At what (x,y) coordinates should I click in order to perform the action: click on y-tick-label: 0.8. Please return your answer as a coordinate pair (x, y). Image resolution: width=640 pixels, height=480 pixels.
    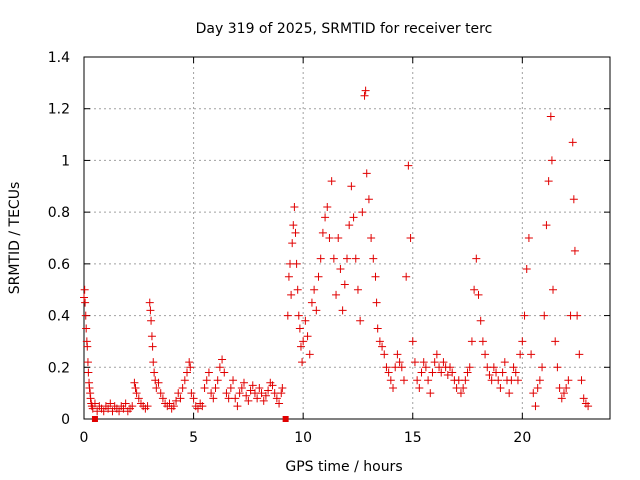
    Looking at the image, I should click on (59, 213).